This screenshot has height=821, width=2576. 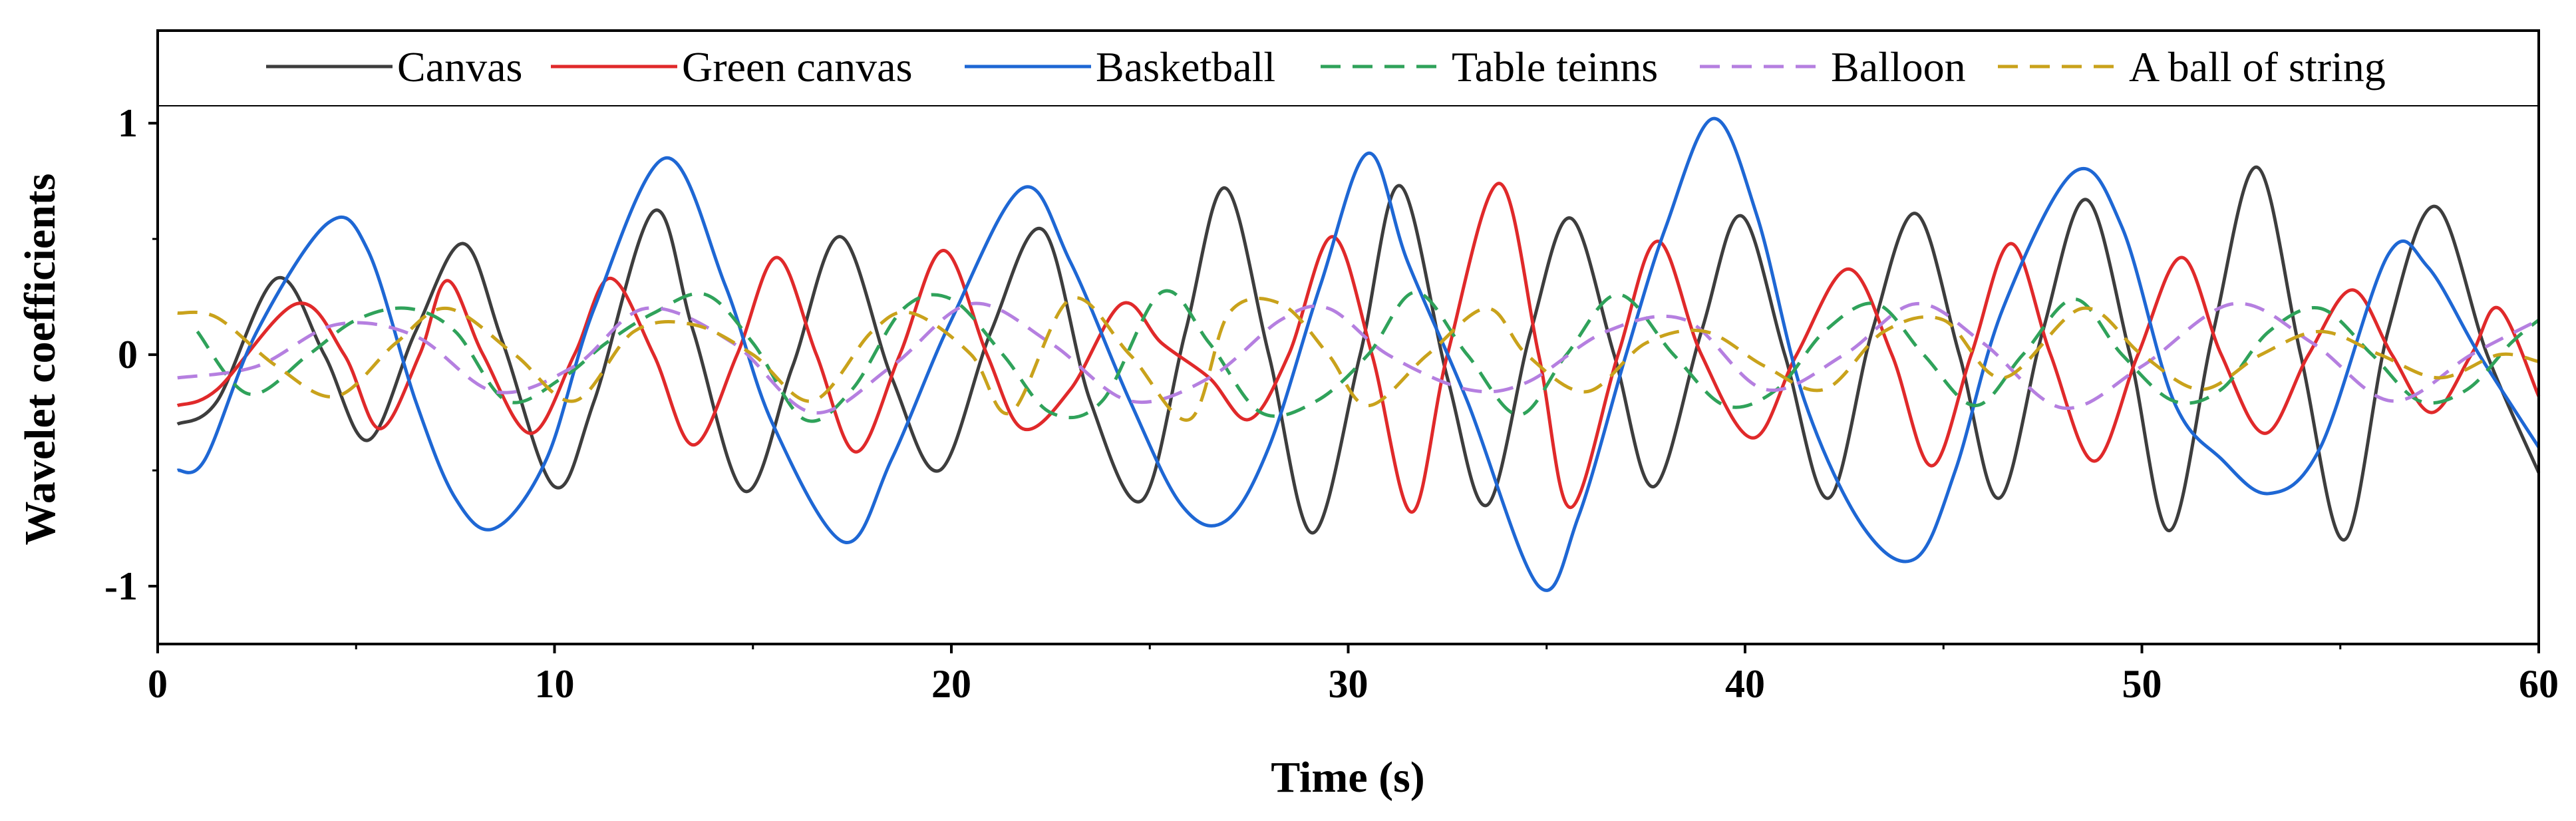 What do you see at coordinates (2539, 684) in the screenshot?
I see `x-tick-label: 60` at bounding box center [2539, 684].